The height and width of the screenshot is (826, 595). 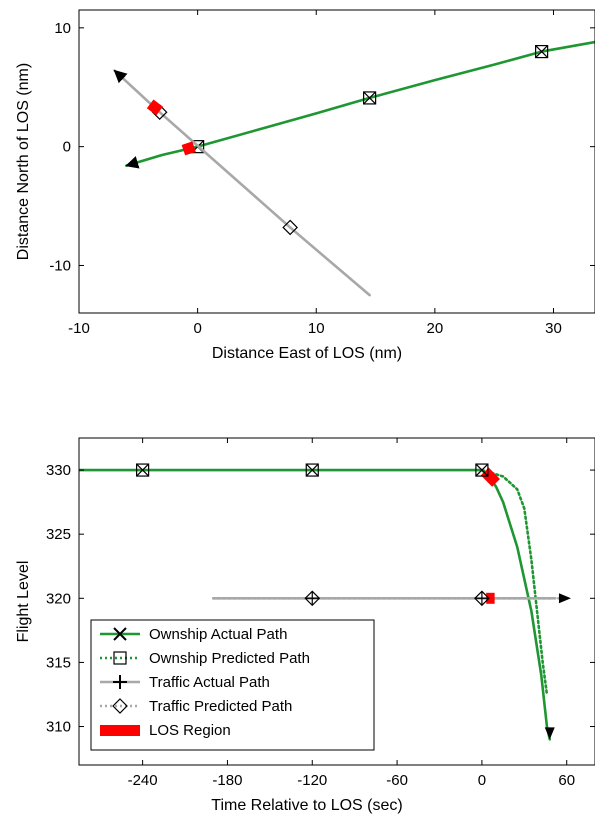 What do you see at coordinates (143, 780) in the screenshot?
I see `x-tick-label: -240` at bounding box center [143, 780].